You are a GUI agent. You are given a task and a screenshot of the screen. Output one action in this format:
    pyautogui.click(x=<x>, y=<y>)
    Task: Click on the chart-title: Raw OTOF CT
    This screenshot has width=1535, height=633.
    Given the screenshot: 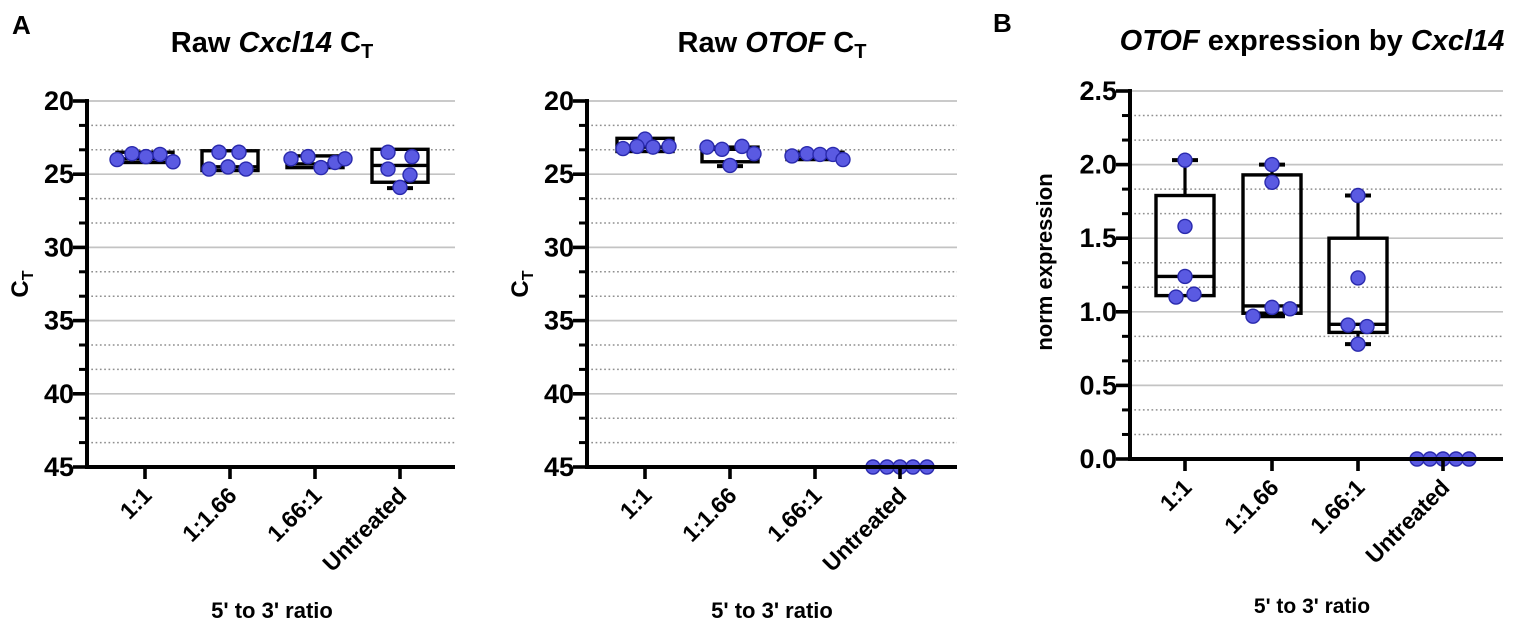 What is the action you would take?
    pyautogui.click(x=772, y=45)
    